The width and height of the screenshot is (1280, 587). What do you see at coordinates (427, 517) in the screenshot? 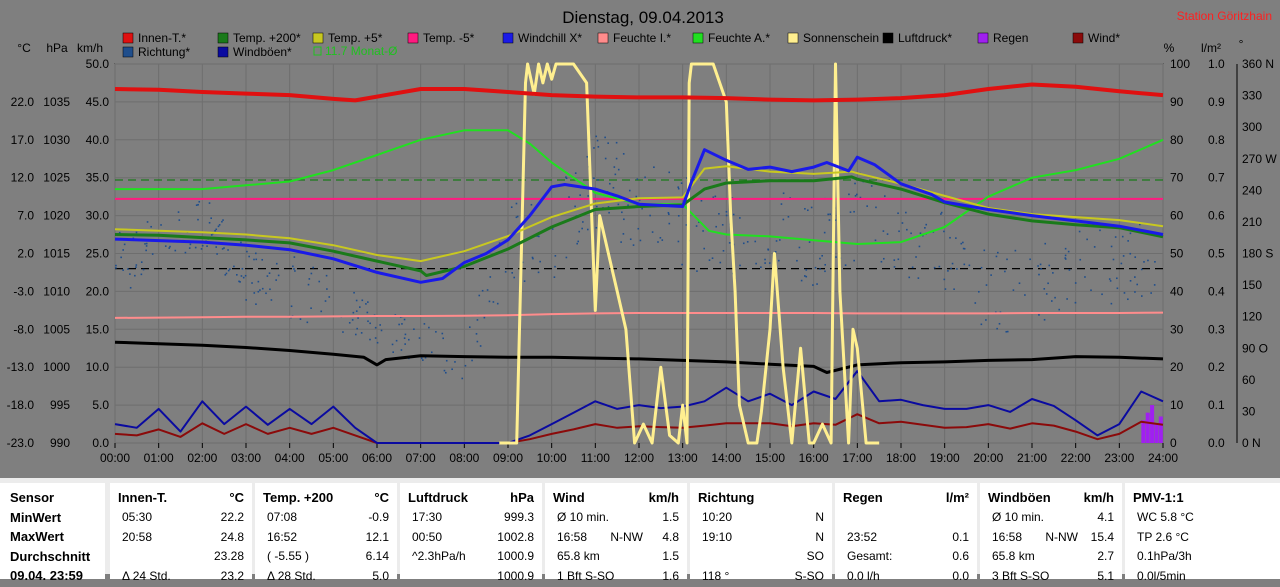
I see `cell-time: 17:30` at bounding box center [427, 517].